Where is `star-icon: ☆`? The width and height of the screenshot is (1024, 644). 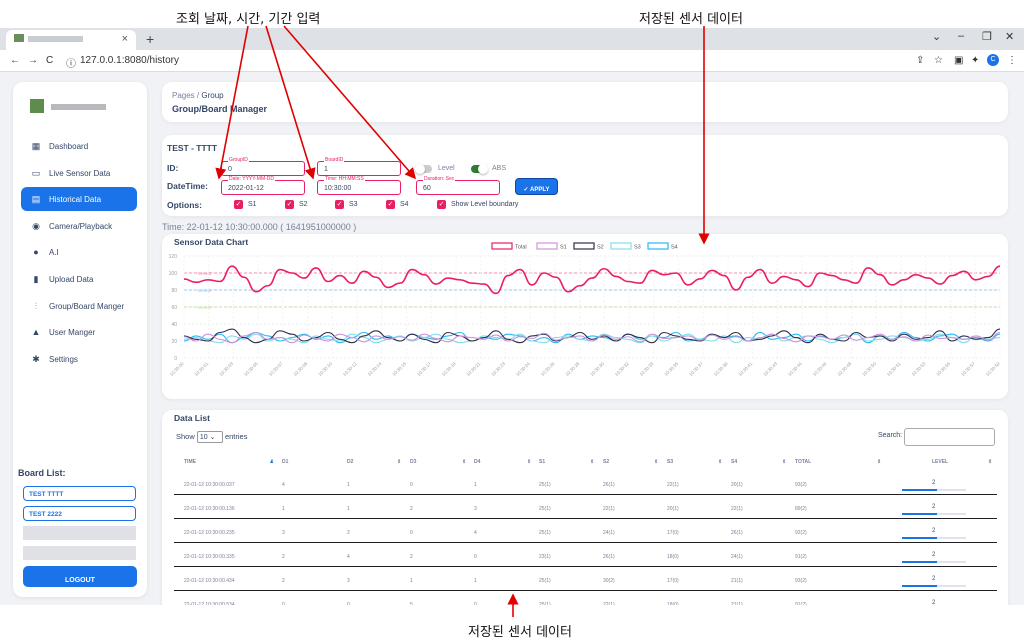 star-icon: ☆ is located at coordinates (938, 60).